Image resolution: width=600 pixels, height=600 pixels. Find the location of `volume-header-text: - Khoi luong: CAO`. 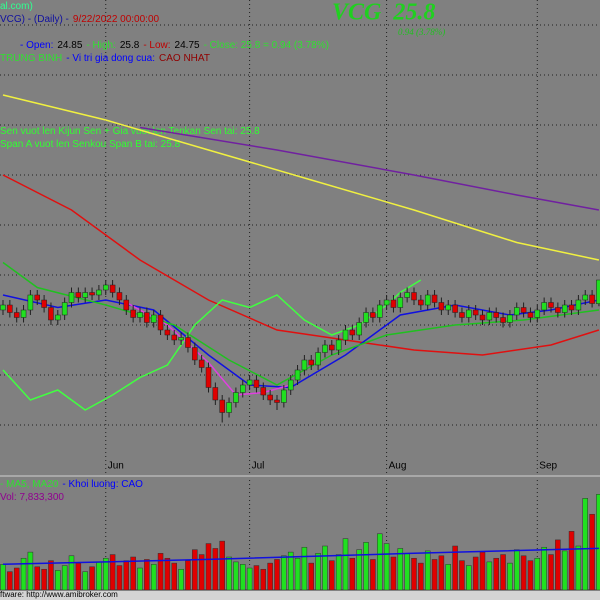

volume-header-text: - Khoi luong: CAO is located at coordinates (102, 484).